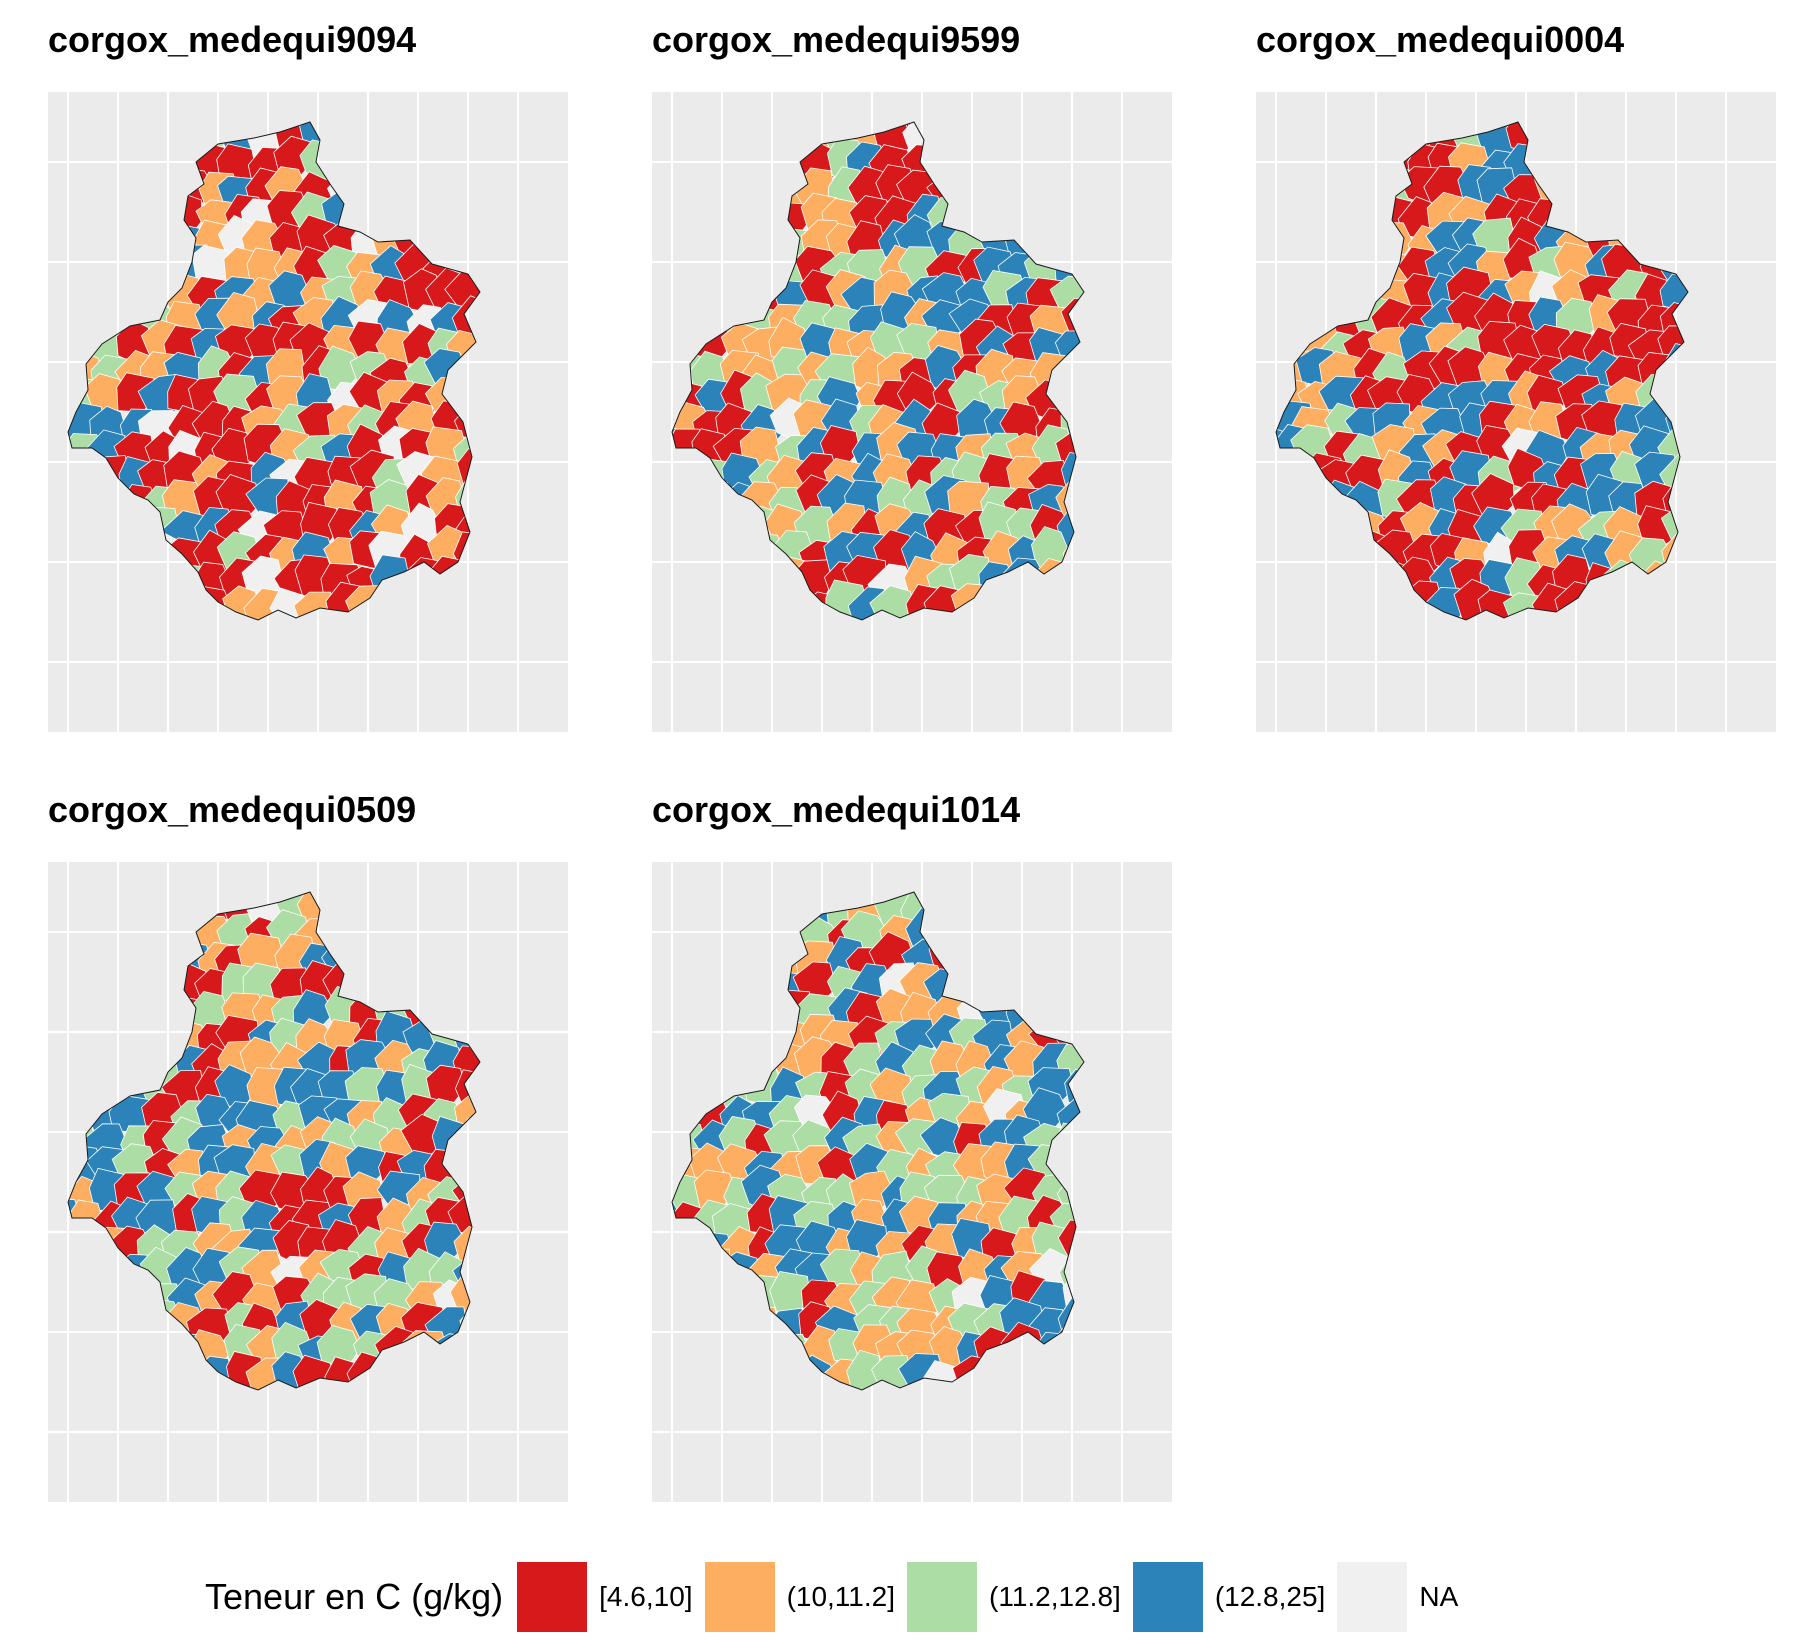  What do you see at coordinates (836, 39) in the screenshot?
I see `panel-title: corgox_medequi9599` at bounding box center [836, 39].